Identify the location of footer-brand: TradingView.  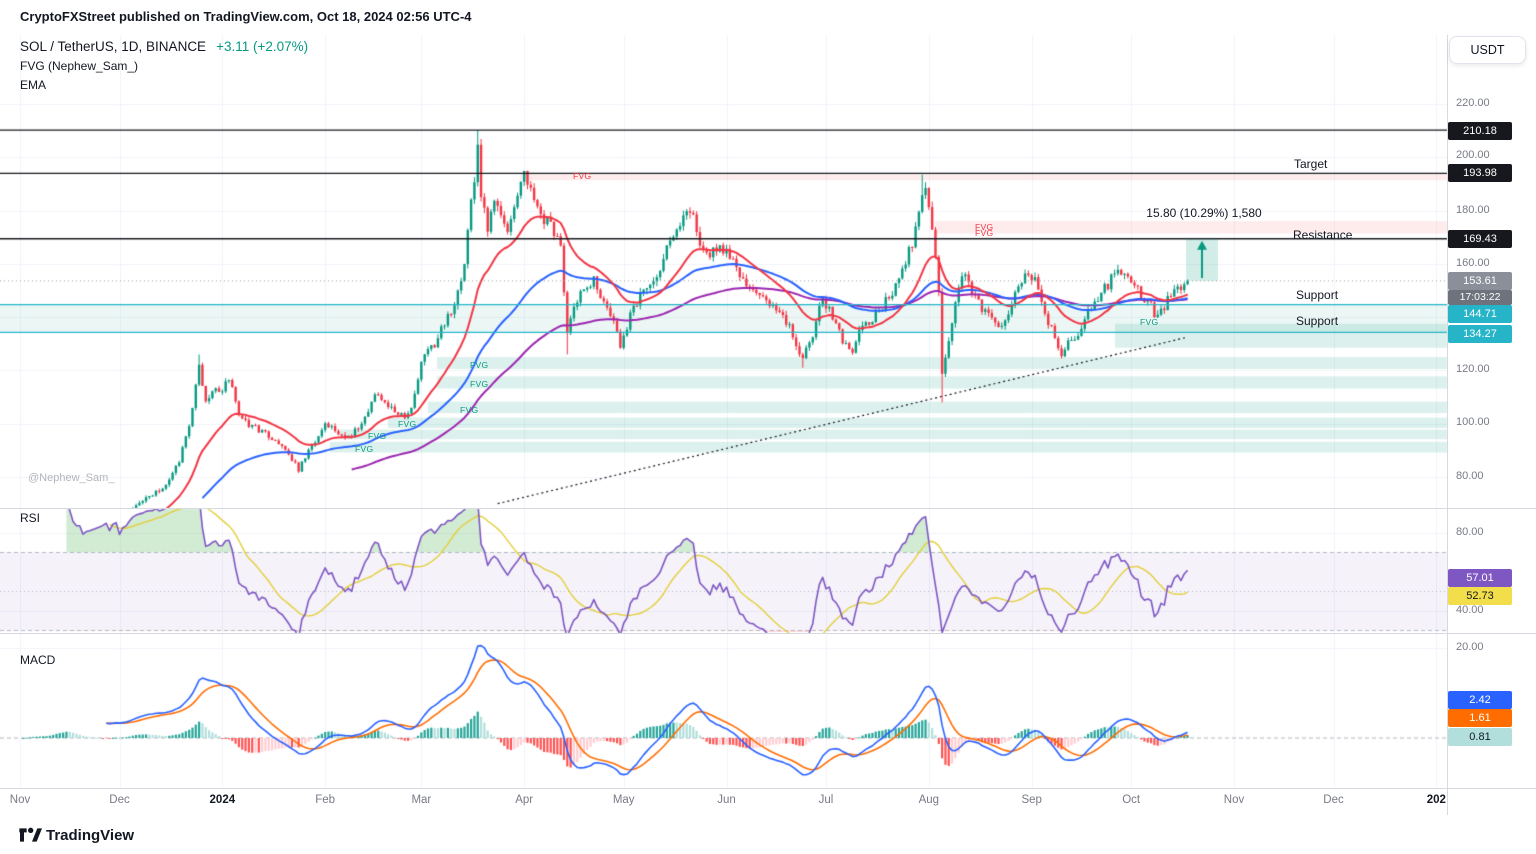
(90, 835).